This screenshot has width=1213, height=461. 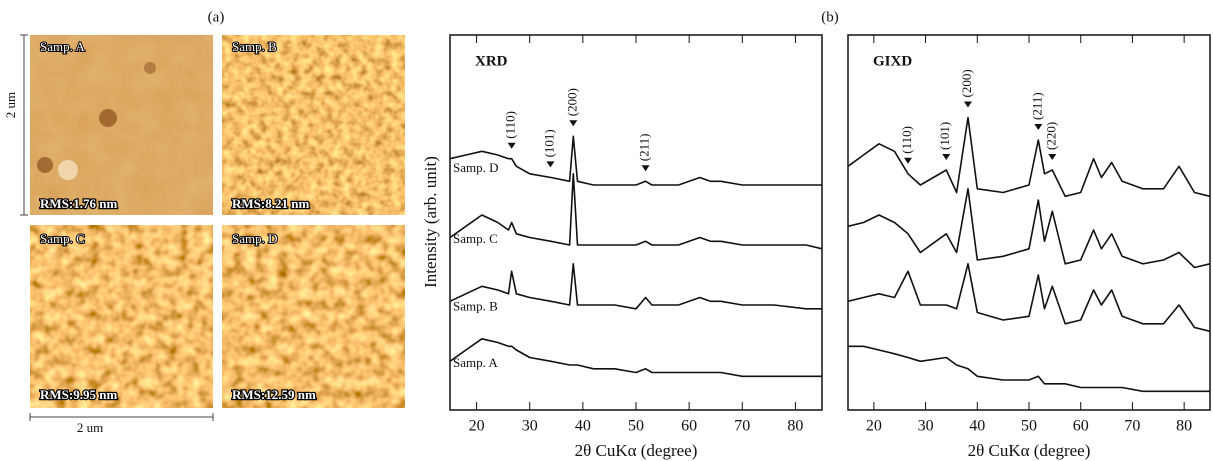 What do you see at coordinates (475, 362) in the screenshot?
I see `series-label: Samp. A` at bounding box center [475, 362].